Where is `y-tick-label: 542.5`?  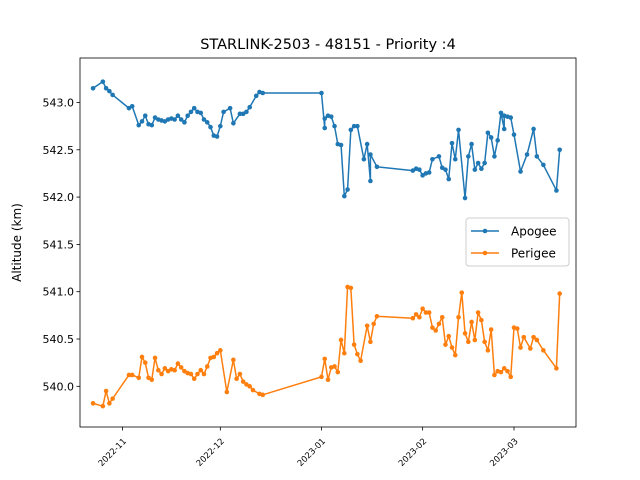
y-tick-label: 542.5 is located at coordinates (59, 150).